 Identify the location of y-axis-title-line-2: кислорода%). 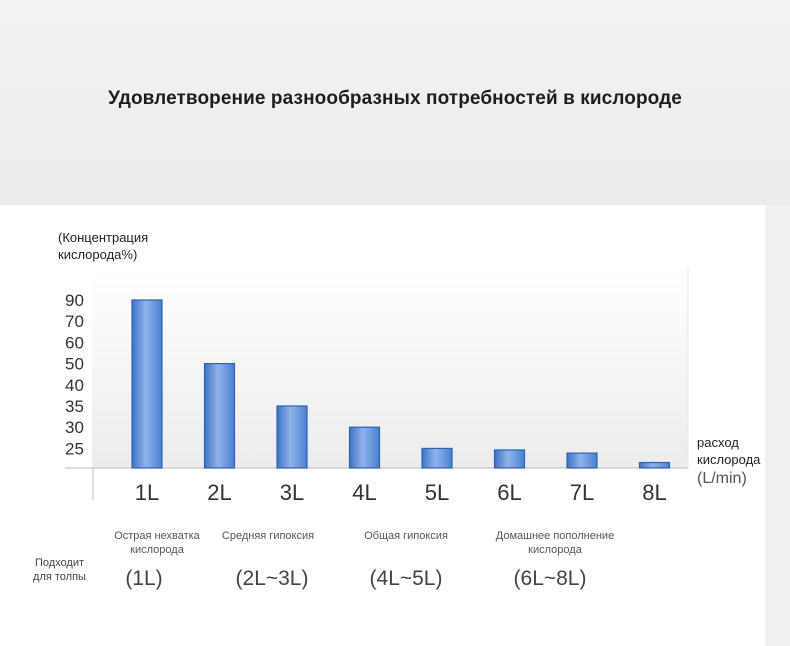
(98, 254).